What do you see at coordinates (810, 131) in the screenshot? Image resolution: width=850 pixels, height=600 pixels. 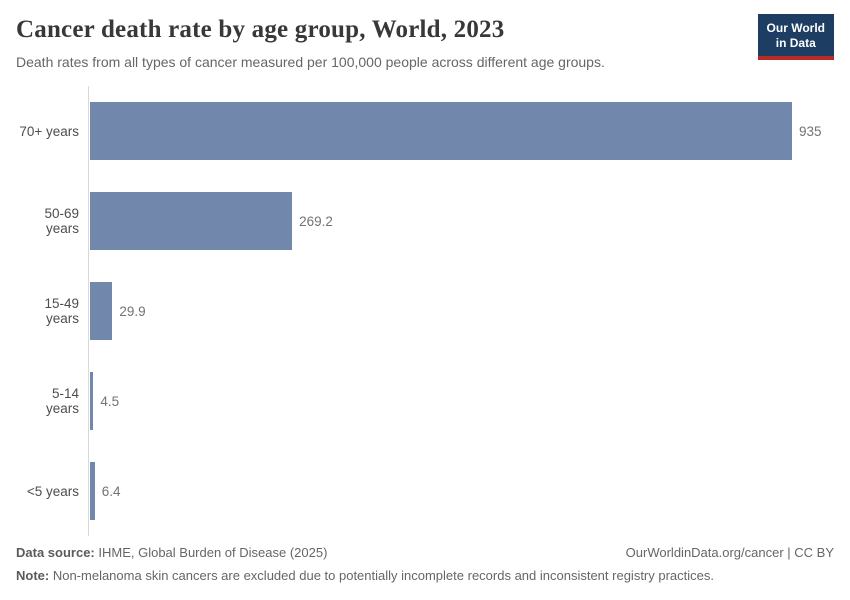 I see `value-label: 935` at bounding box center [810, 131].